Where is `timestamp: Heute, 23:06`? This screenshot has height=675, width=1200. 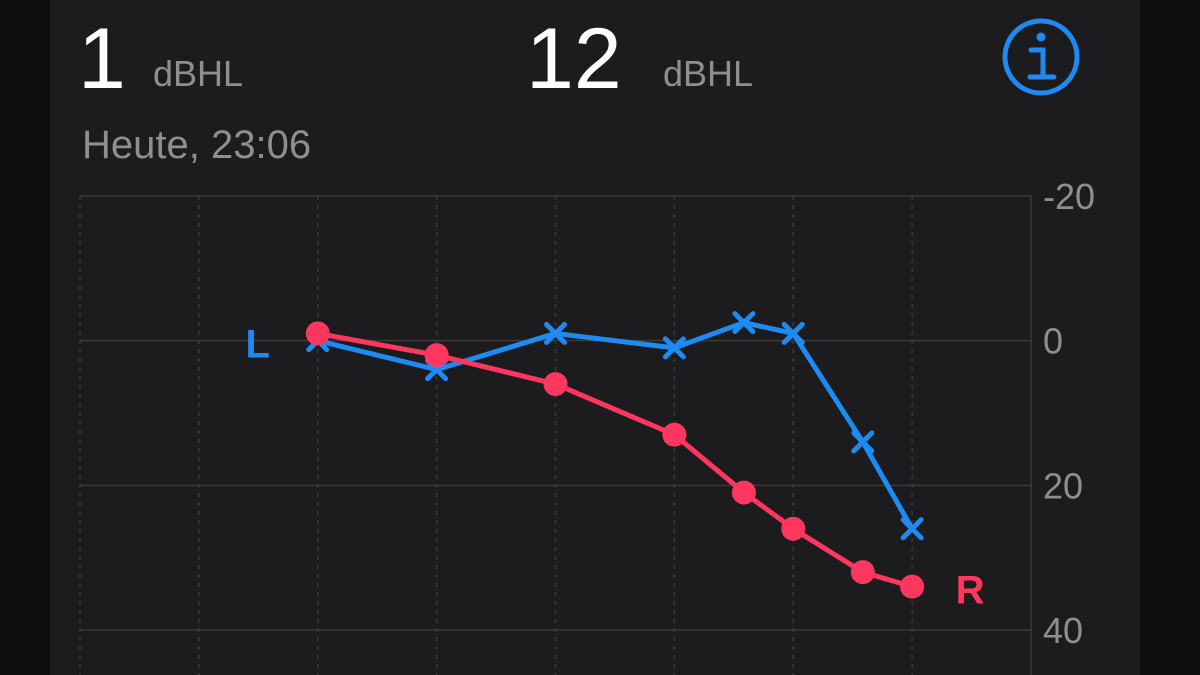
timestamp: Heute, 23:06 is located at coordinates (196, 145).